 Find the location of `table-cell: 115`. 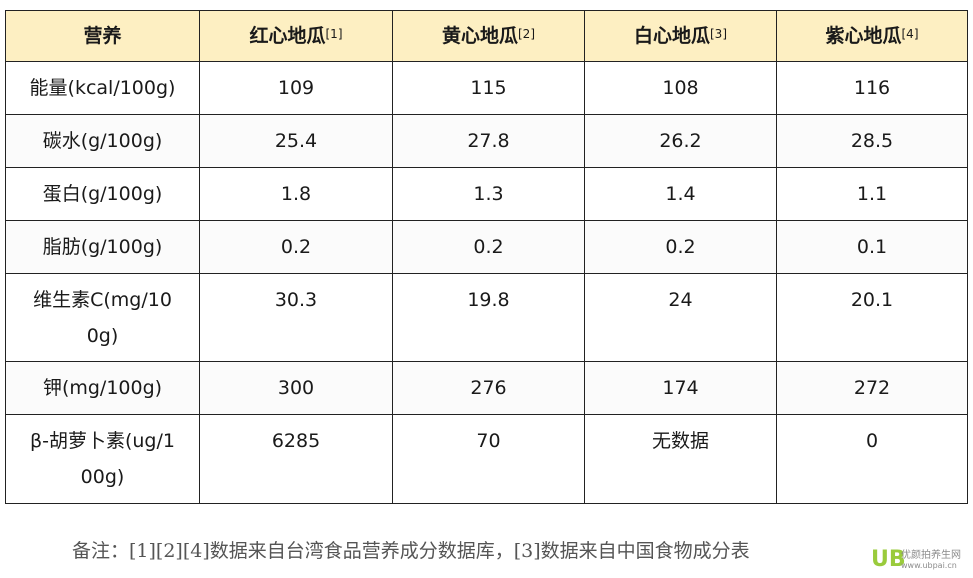

table-cell: 115 is located at coordinates (488, 88).